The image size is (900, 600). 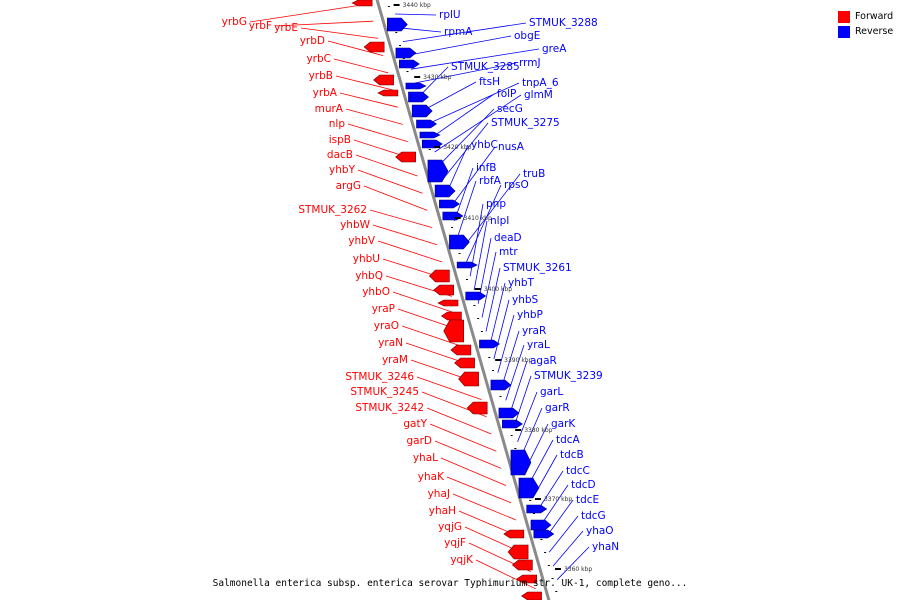 I want to click on forward-gene-label: yqjK, so click(x=462, y=560).